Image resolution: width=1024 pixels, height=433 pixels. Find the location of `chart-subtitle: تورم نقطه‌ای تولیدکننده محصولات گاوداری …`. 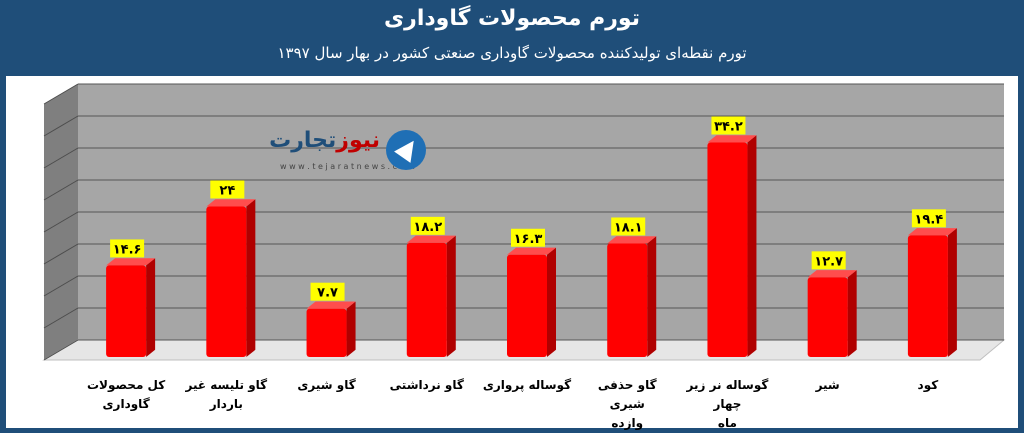

chart-subtitle: تورم نقطه‌ای تولیدکننده محصولات گاوداری … is located at coordinates (512, 53).